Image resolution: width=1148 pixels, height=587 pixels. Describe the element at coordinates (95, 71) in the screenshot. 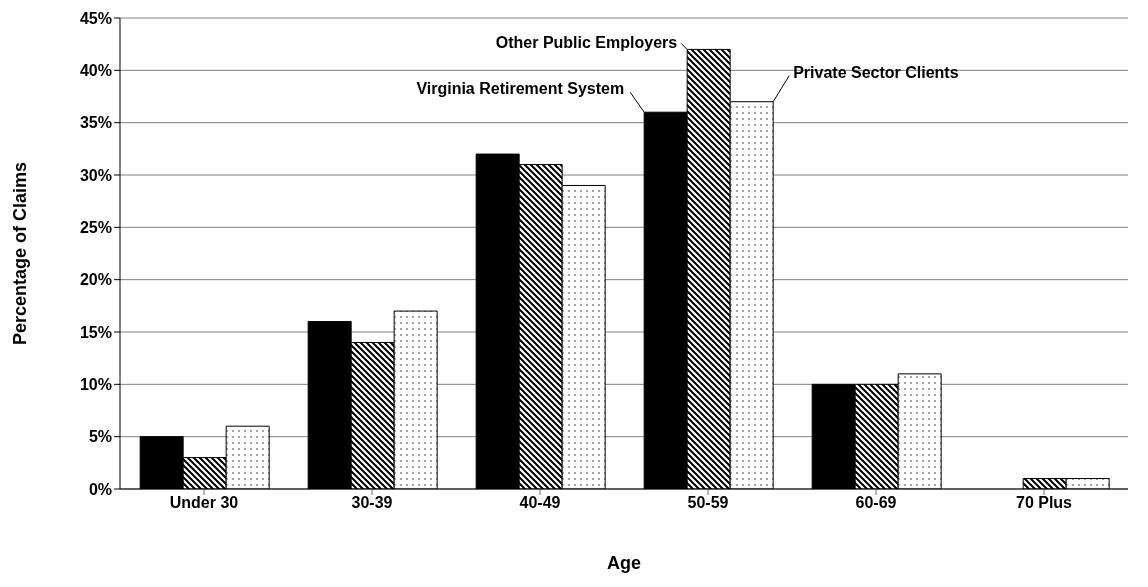

I see `y-tick-label: 40%` at that location.